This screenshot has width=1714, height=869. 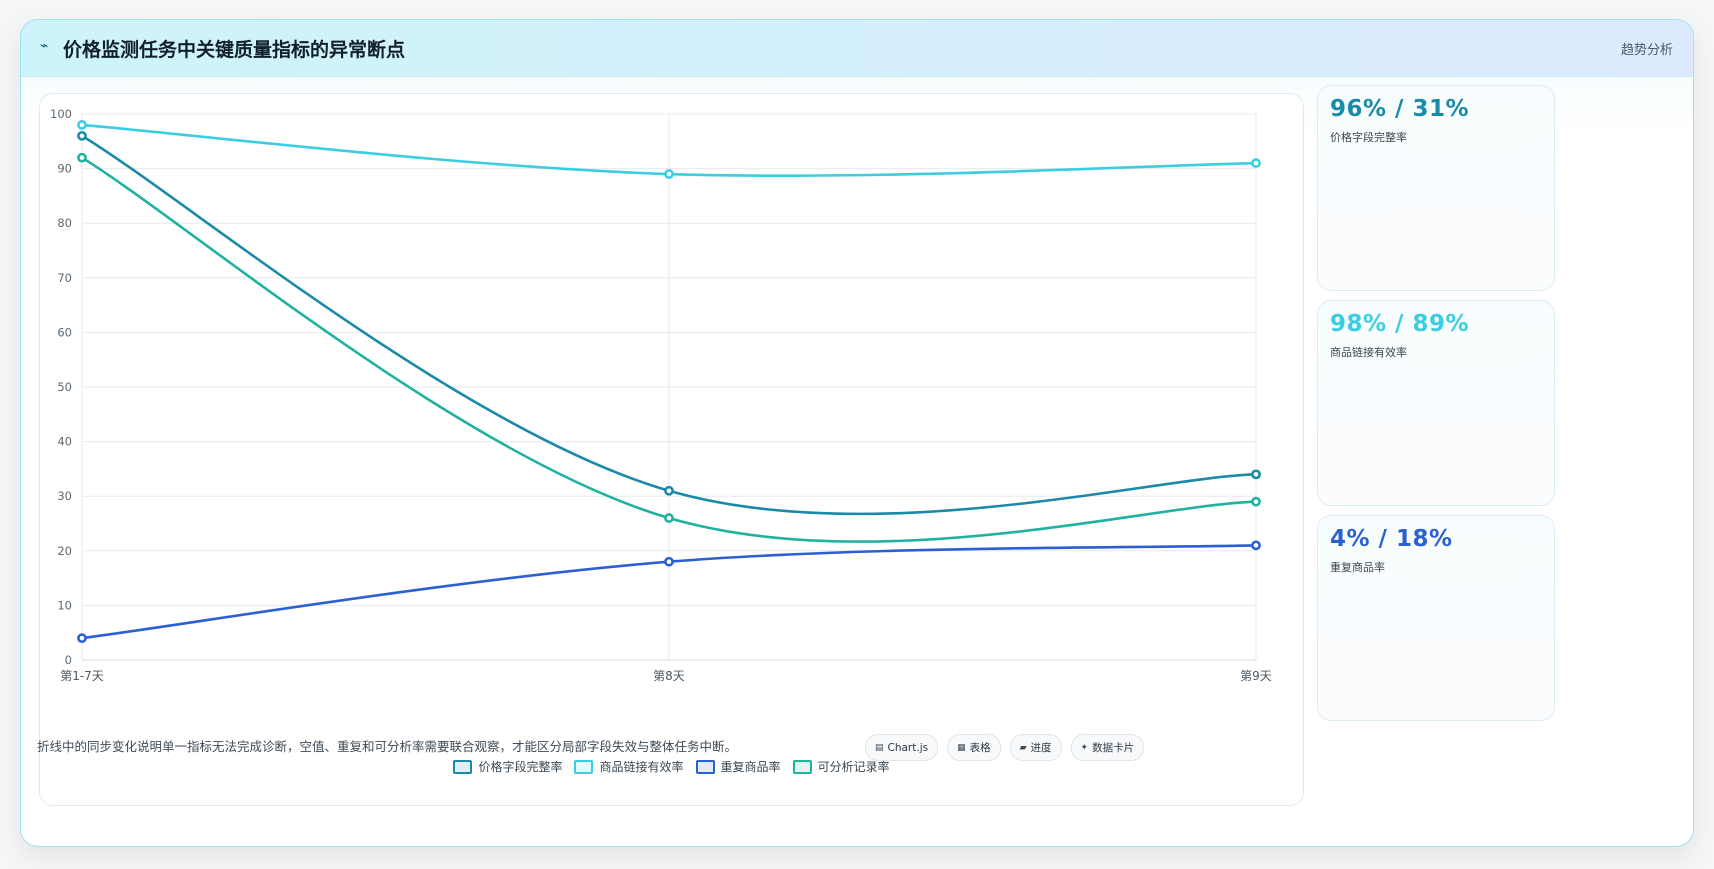 I want to click on chip-label: 表格, so click(x=980, y=748).